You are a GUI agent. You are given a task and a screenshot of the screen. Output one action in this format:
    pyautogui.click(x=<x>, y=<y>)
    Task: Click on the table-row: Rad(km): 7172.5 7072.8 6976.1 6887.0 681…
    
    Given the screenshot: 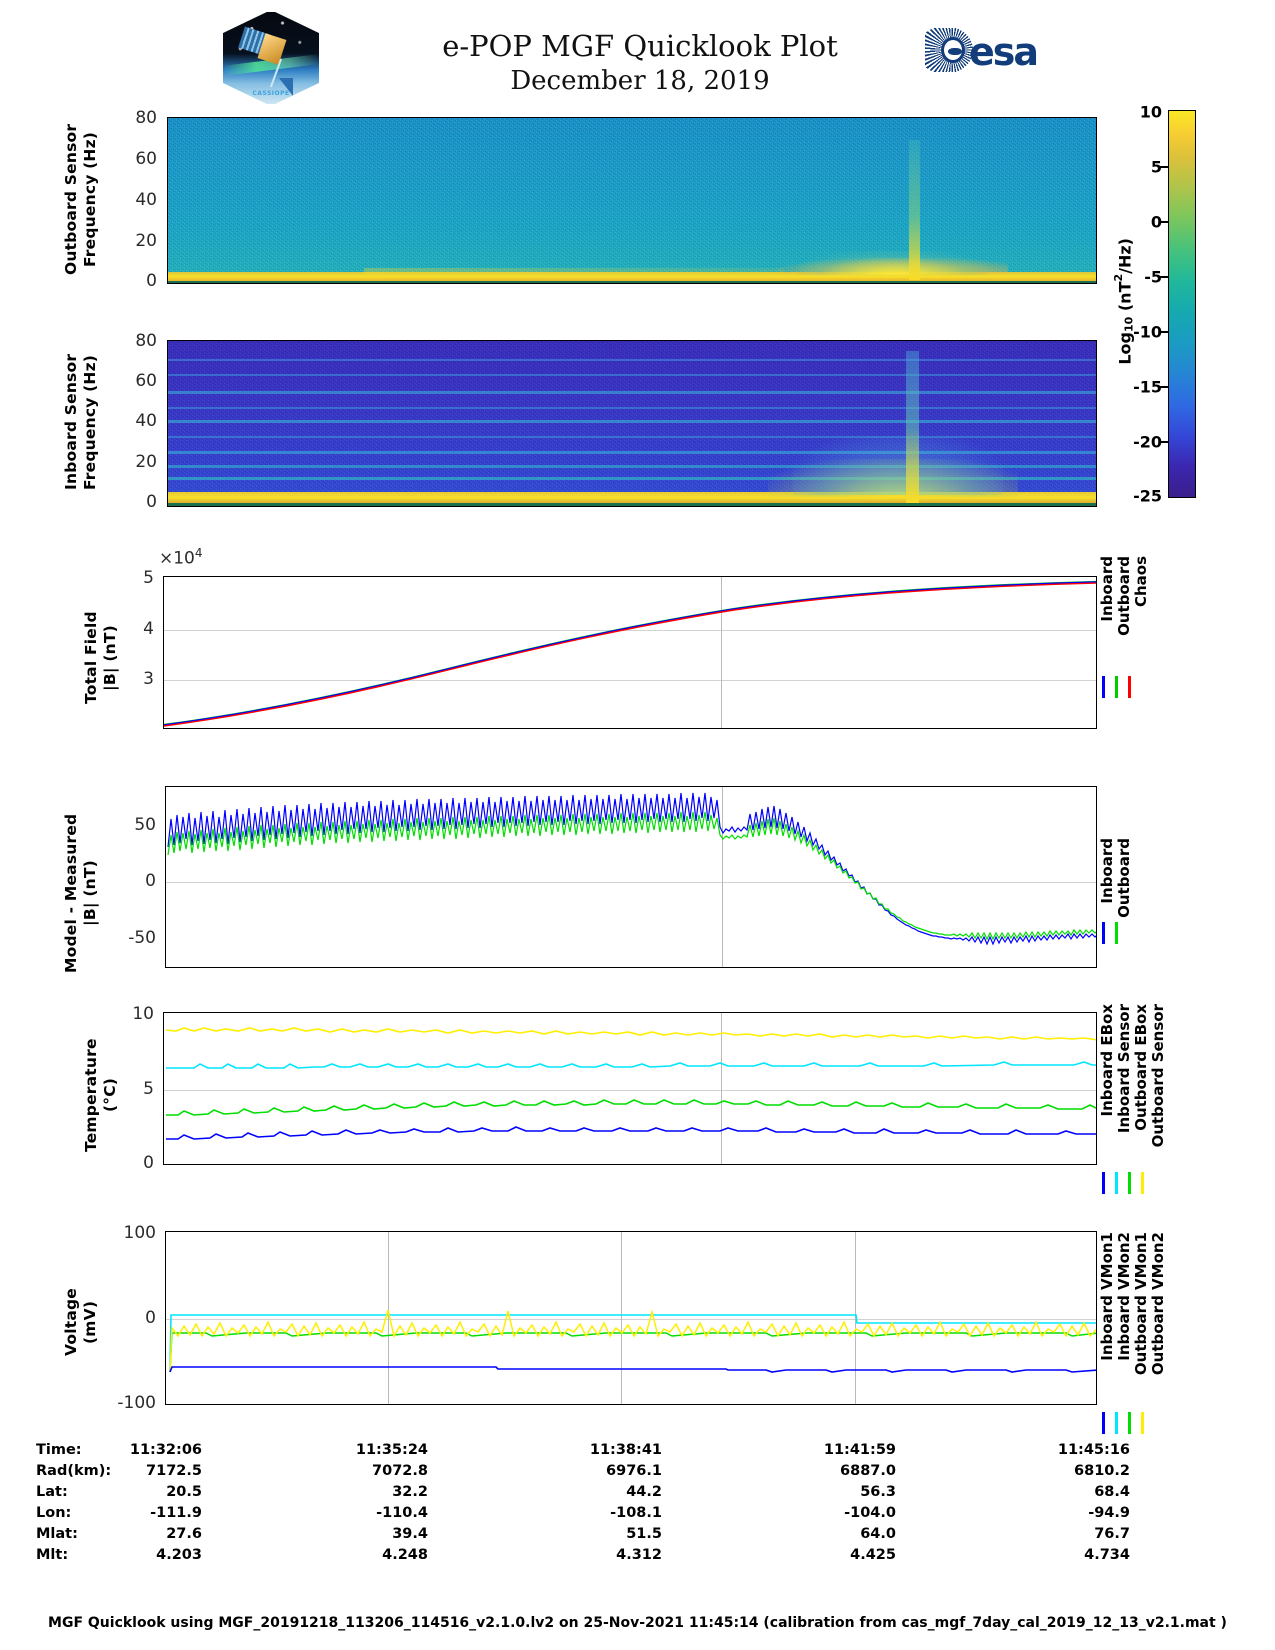 What is the action you would take?
    pyautogui.click(x=637, y=1473)
    